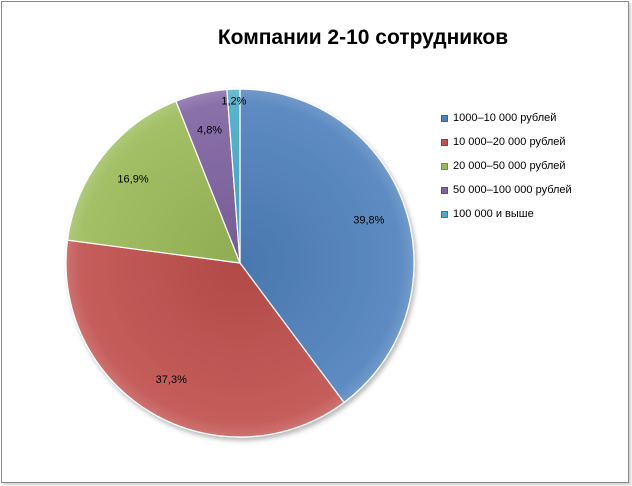  I want to click on slice-data-label-3: 16,9%, so click(132, 179).